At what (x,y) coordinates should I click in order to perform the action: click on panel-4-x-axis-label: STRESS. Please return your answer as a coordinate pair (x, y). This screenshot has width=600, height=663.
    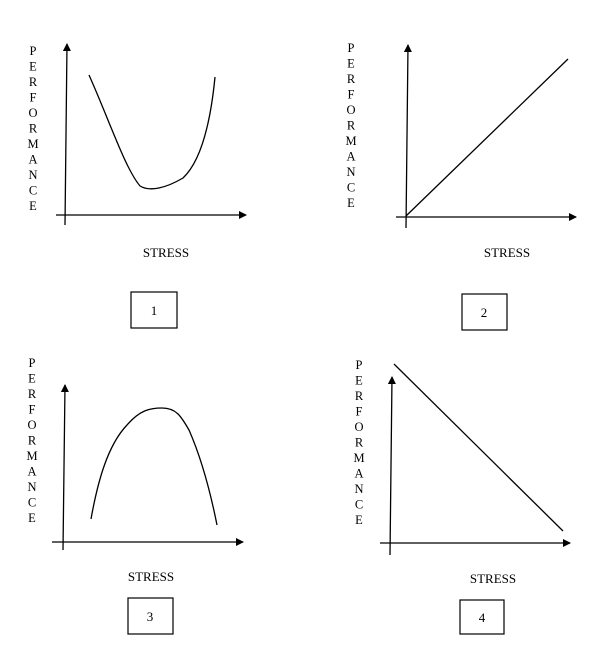
    Looking at the image, I should click on (493, 578).